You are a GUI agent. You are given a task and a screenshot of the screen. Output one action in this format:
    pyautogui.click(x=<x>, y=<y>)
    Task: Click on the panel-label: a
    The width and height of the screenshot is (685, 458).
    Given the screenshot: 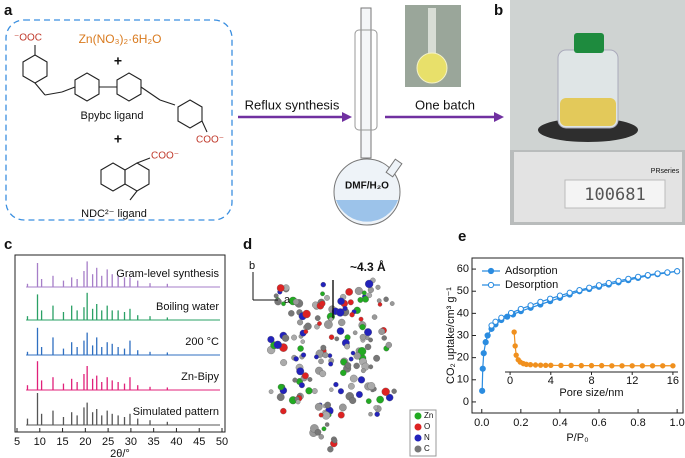 What is the action you would take?
    pyautogui.click(x=8, y=10)
    